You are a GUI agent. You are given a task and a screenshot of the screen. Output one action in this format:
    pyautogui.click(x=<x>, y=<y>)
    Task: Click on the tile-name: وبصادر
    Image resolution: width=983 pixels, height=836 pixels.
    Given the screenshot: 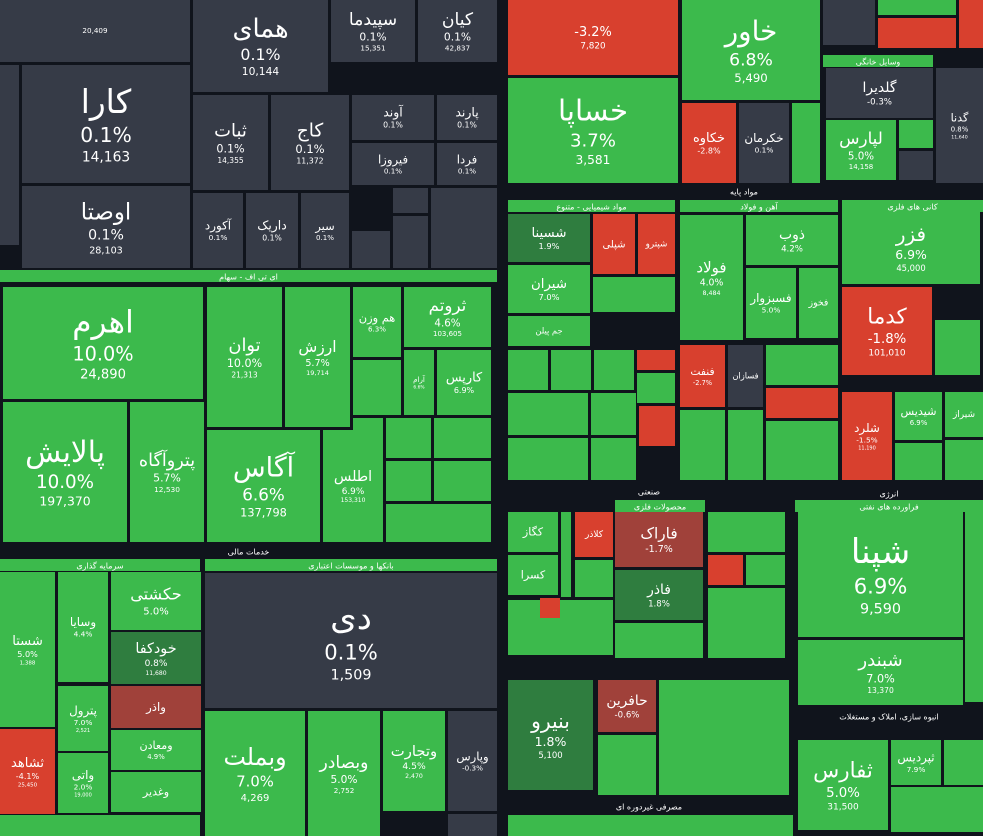 What is the action you would take?
    pyautogui.click(x=344, y=763)
    